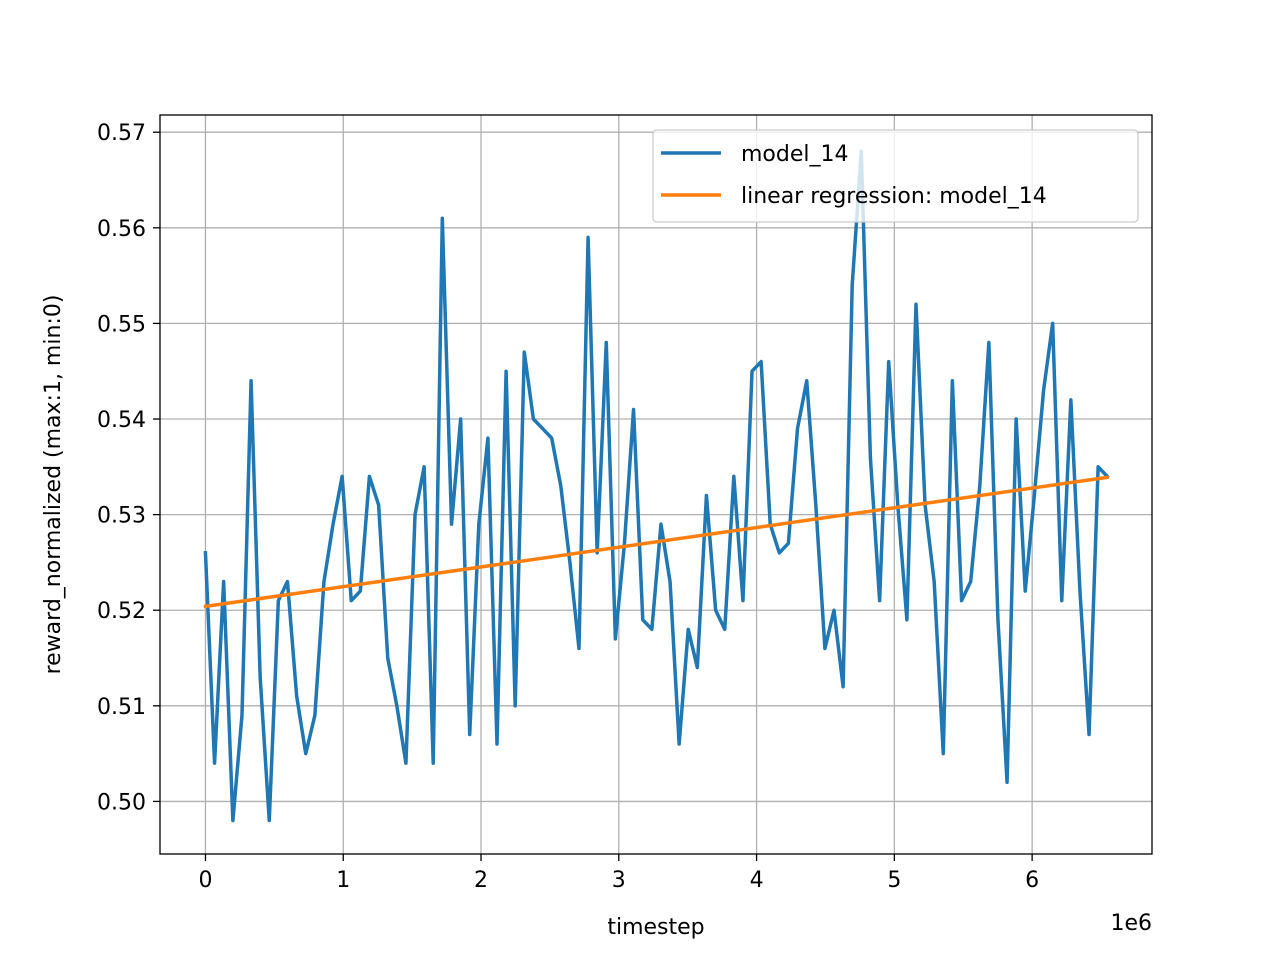 The height and width of the screenshot is (960, 1280). Describe the element at coordinates (481, 880) in the screenshot. I see `x-tick-label: 2` at that location.